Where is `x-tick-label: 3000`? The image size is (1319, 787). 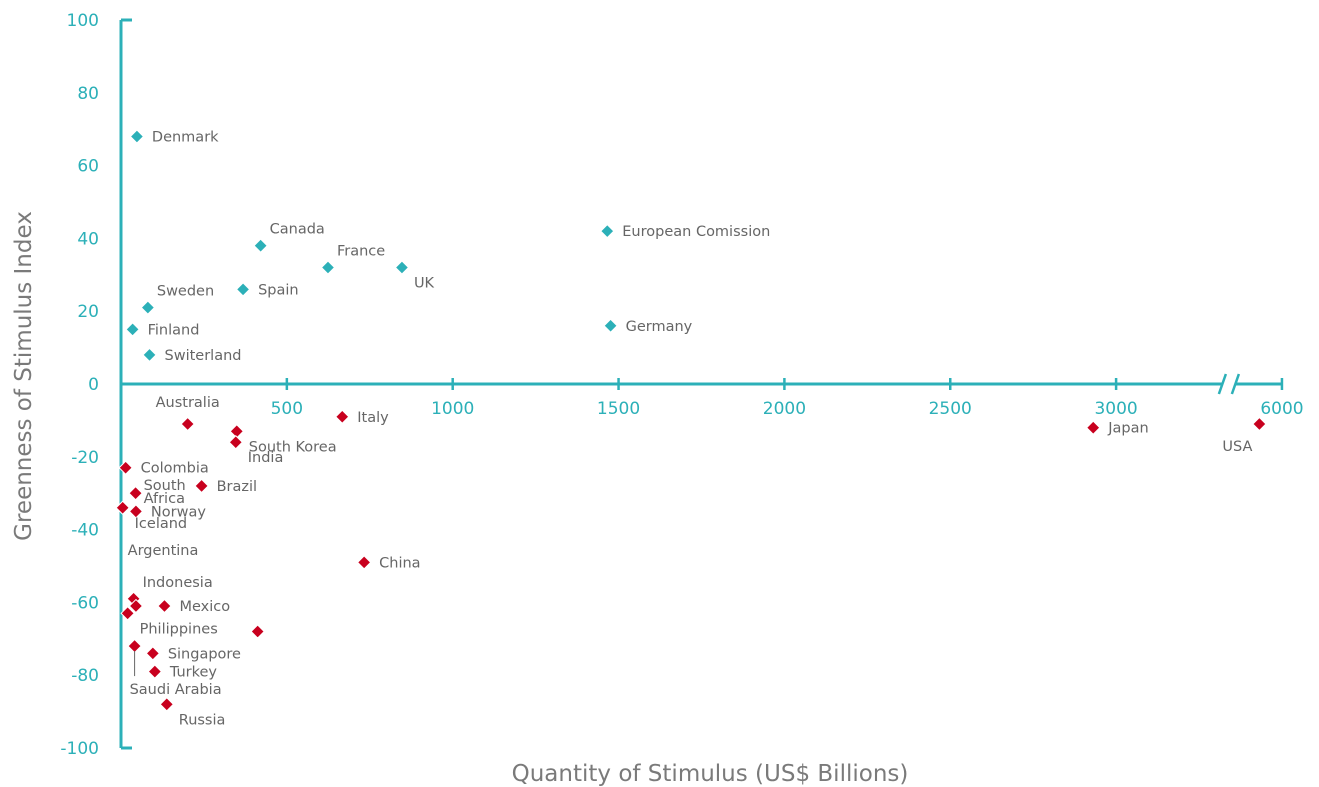
x-tick-label: 3000 is located at coordinates (1115, 409).